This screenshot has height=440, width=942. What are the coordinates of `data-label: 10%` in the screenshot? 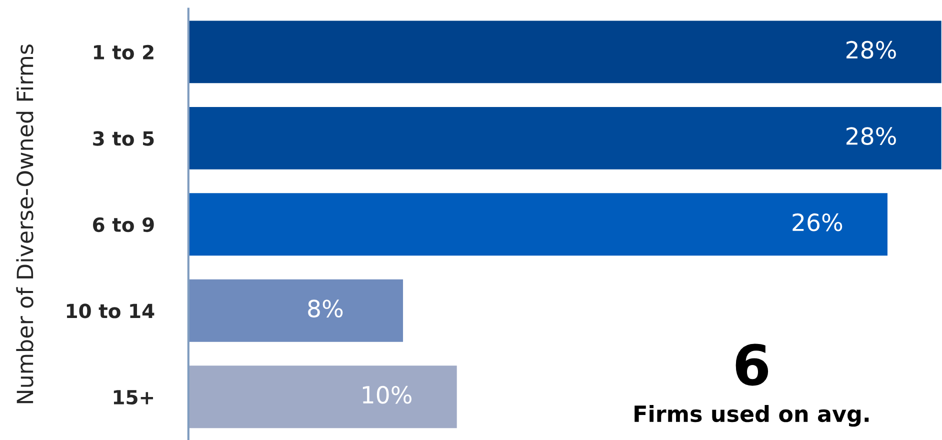 It's located at (387, 395).